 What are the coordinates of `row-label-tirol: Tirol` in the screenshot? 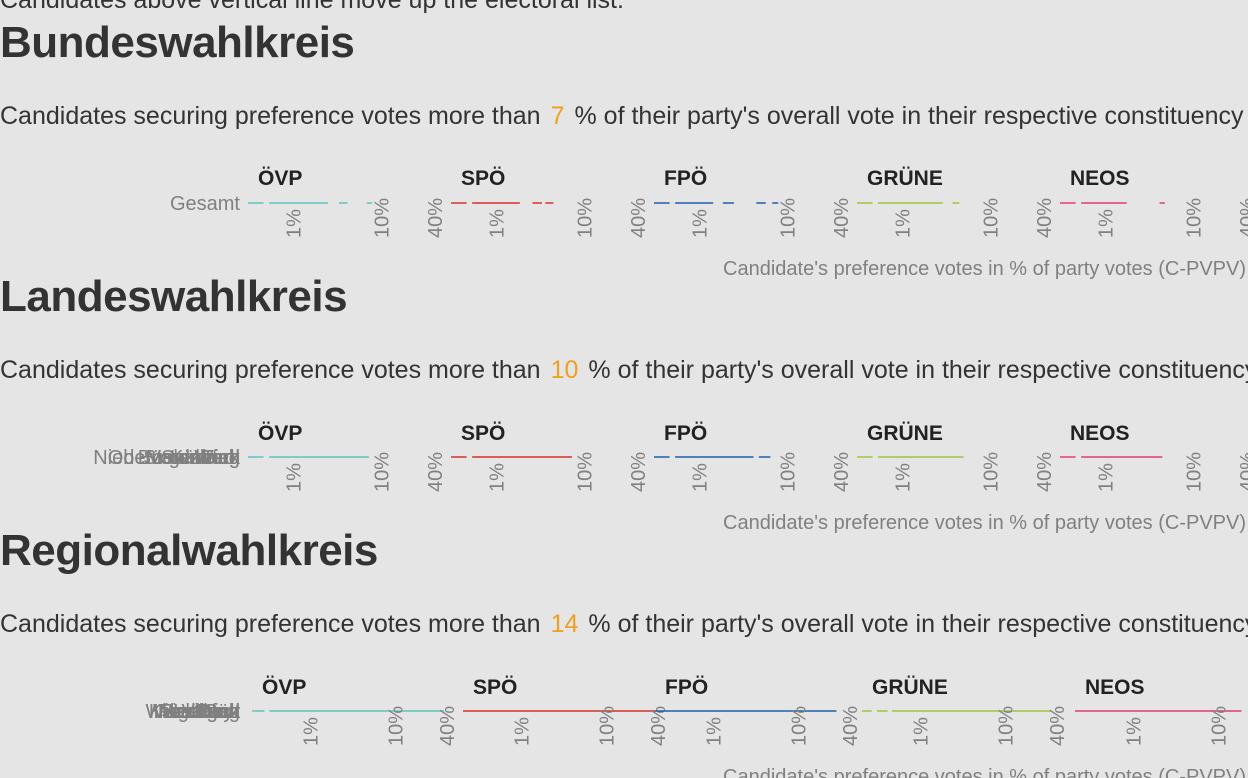 It's located at (221, 458).